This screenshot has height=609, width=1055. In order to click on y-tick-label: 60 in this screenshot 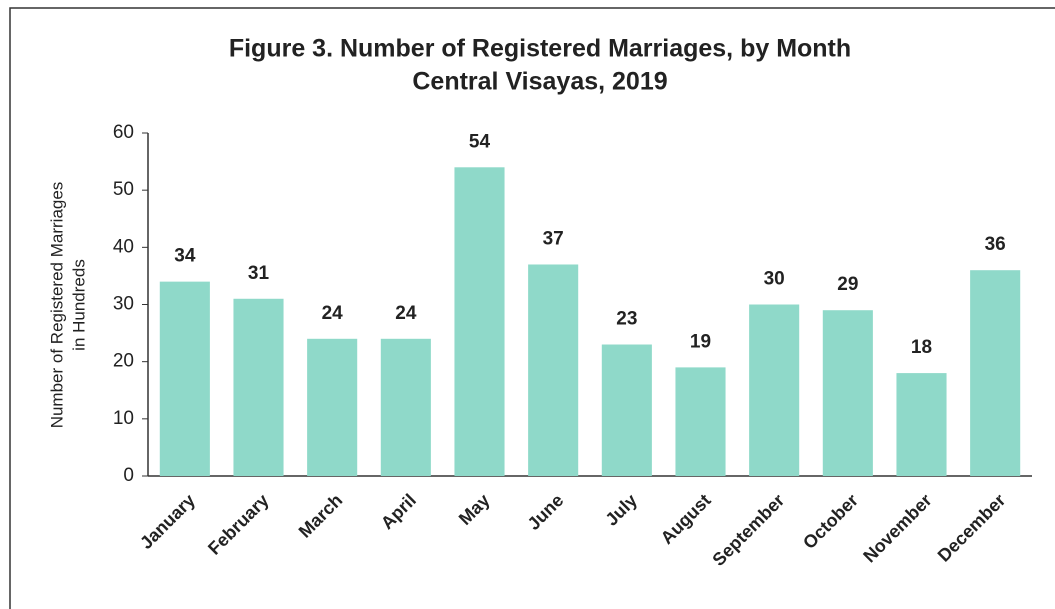, I will do `click(123, 132)`.